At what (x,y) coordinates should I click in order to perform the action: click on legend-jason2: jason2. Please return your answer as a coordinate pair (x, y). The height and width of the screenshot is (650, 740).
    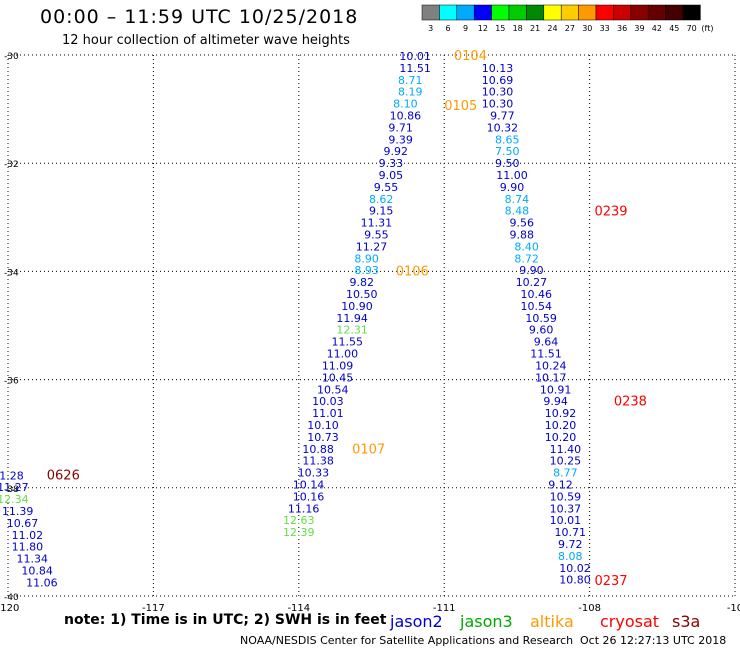
    Looking at the image, I should click on (416, 621).